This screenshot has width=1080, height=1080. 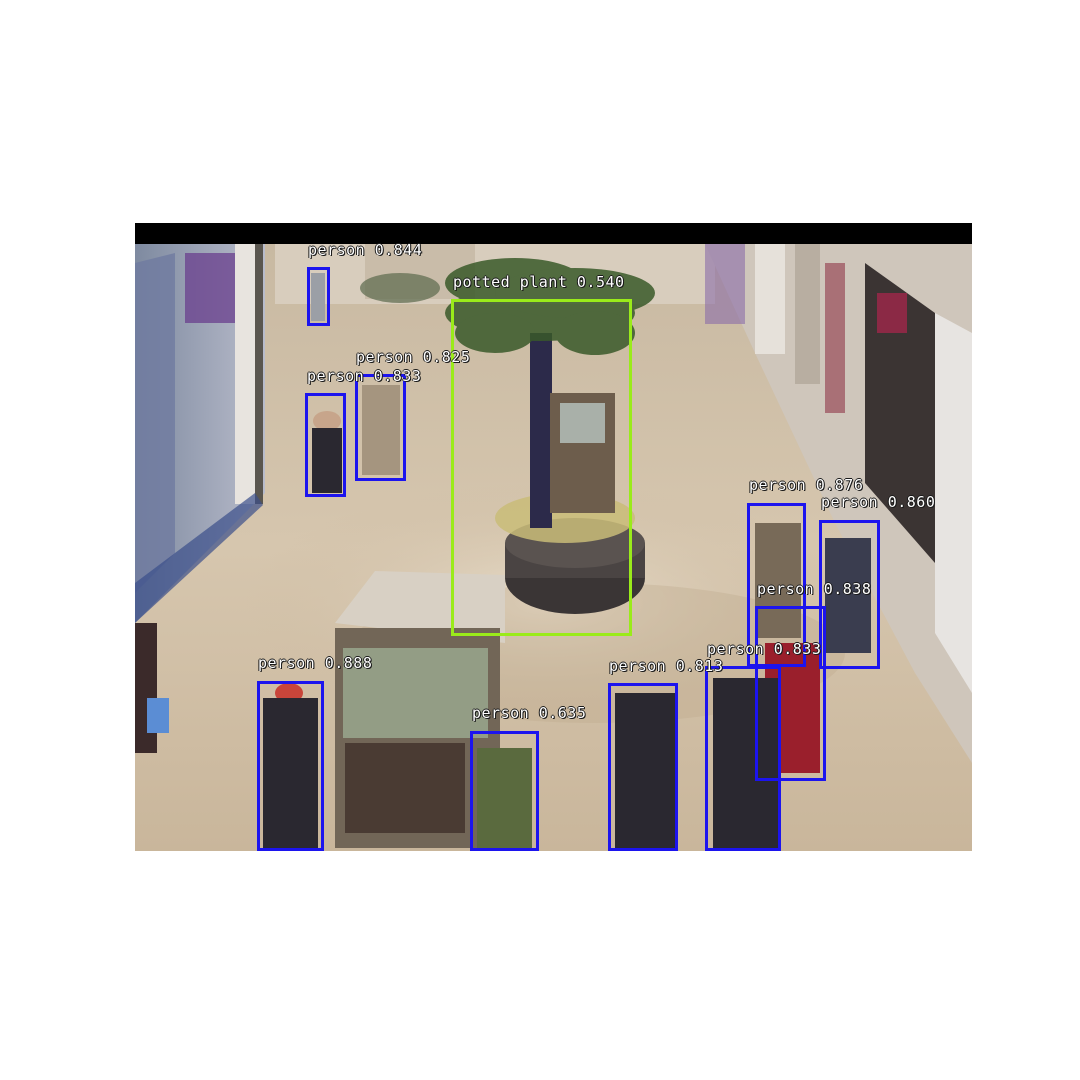 What do you see at coordinates (541, 467) in the screenshot?
I see `detection-box-potted-plant` at bounding box center [541, 467].